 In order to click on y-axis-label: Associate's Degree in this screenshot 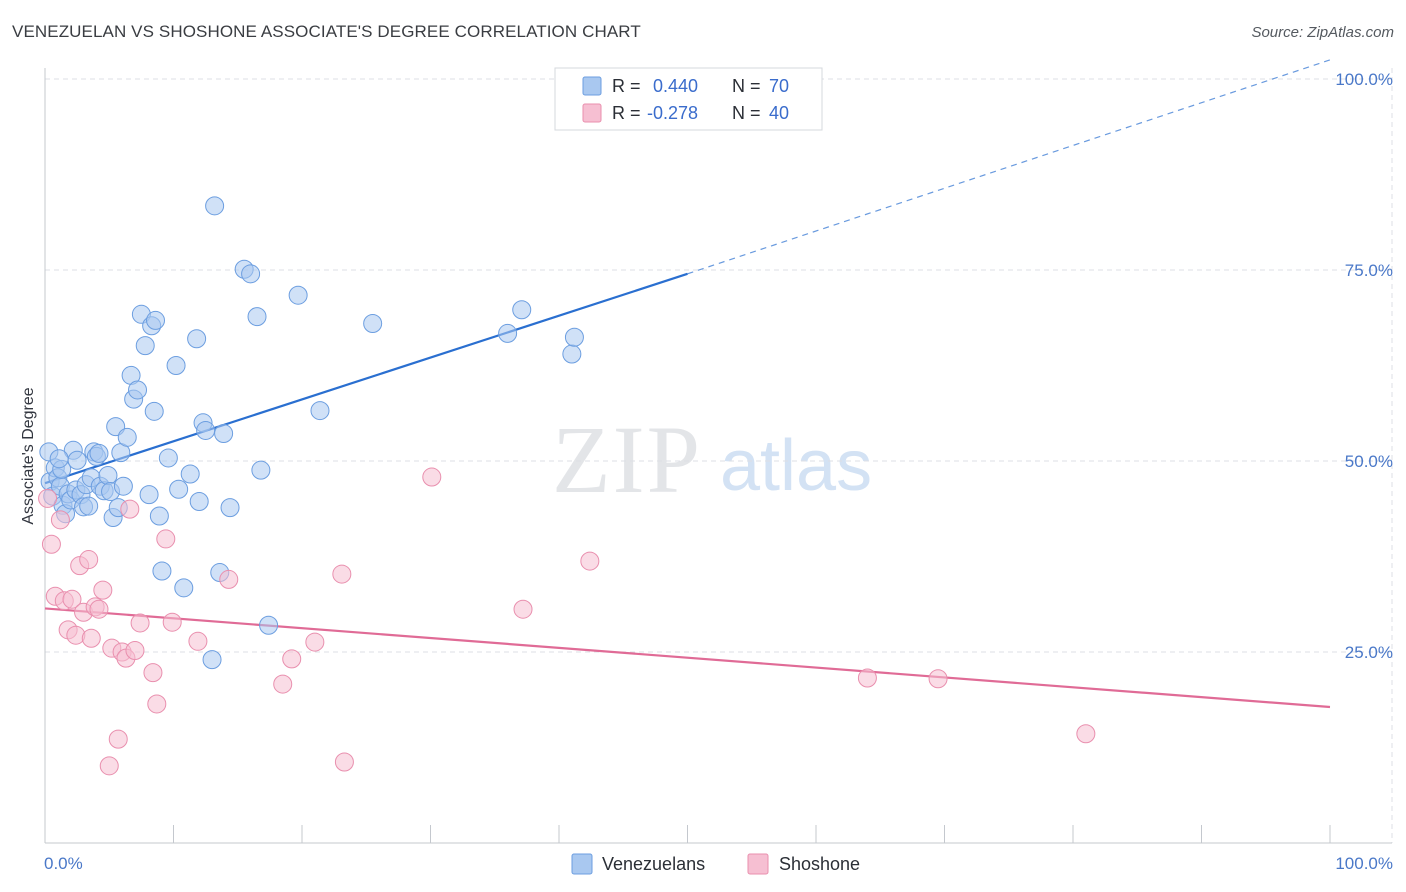, I will do `click(28, 455)`.